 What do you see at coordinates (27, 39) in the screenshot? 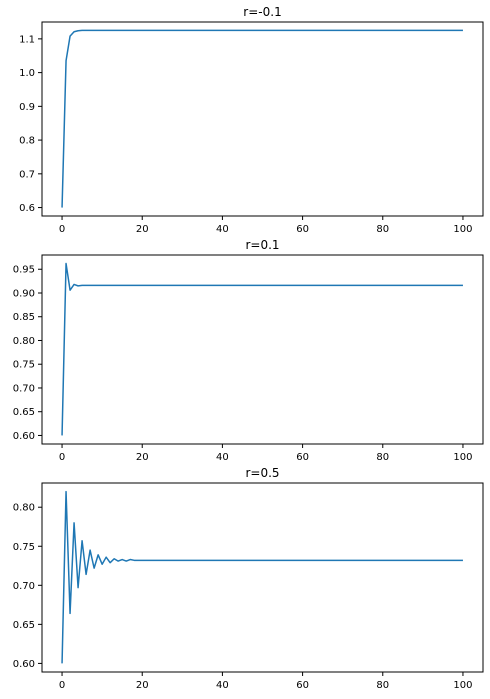
I see `y-tick-label: 1.1` at bounding box center [27, 39].